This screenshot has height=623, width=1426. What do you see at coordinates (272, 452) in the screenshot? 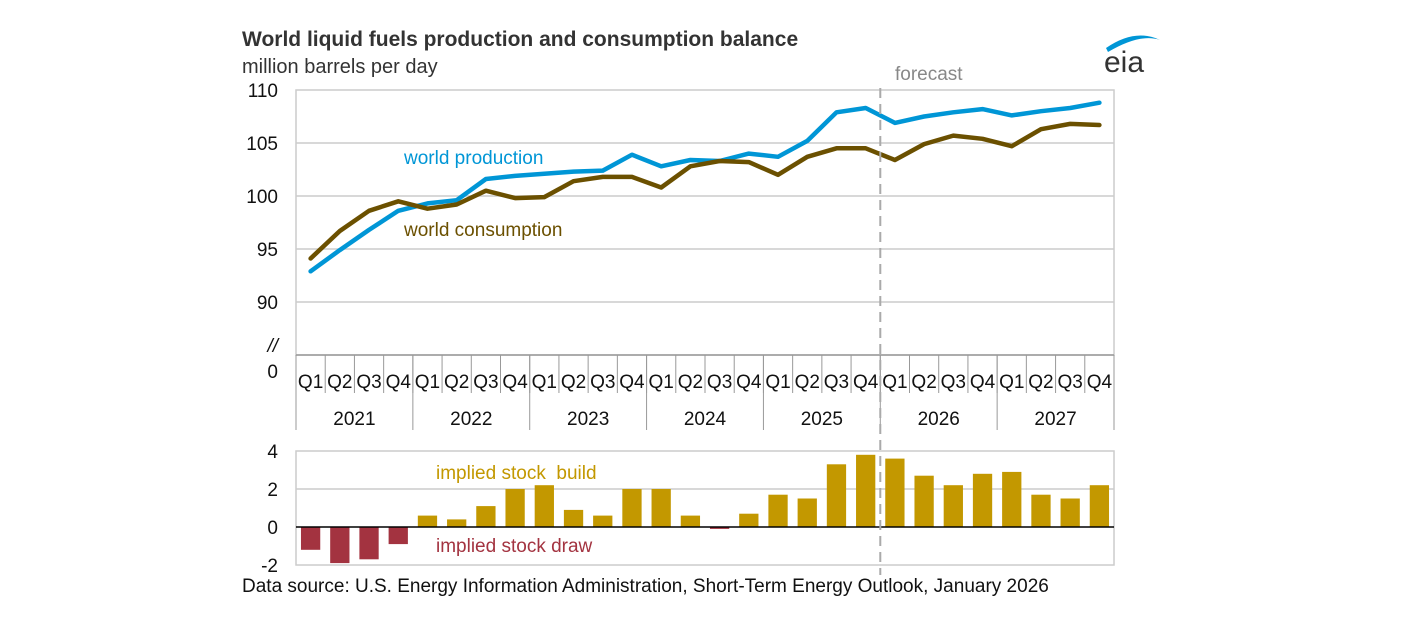
I see `bottom-y-tick-label: 4` at bounding box center [272, 452].